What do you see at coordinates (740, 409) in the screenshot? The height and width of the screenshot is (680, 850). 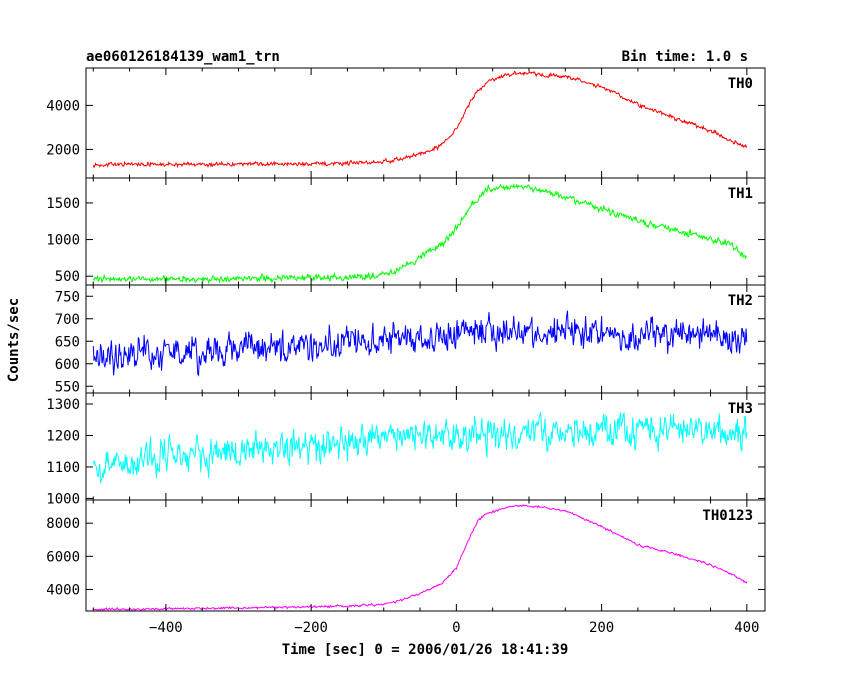 I see `panel-label-th3: TH3` at bounding box center [740, 409].